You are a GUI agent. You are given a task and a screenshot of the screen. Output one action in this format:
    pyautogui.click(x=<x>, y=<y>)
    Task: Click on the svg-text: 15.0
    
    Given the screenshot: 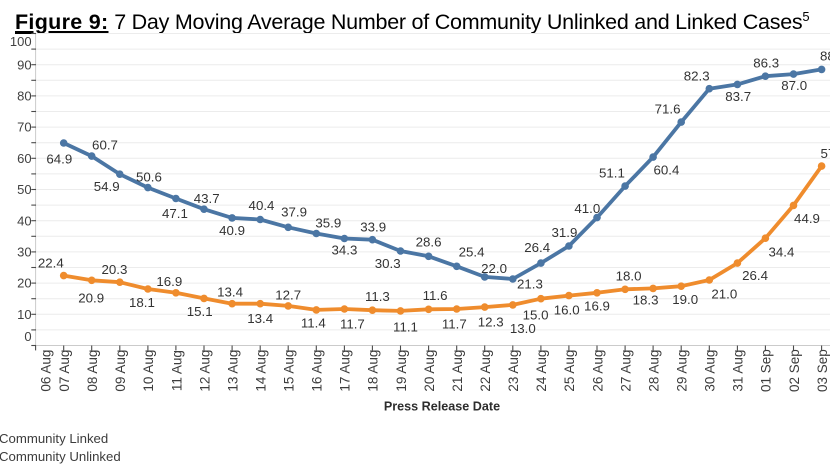 What is the action you would take?
    pyautogui.click(x=536, y=315)
    